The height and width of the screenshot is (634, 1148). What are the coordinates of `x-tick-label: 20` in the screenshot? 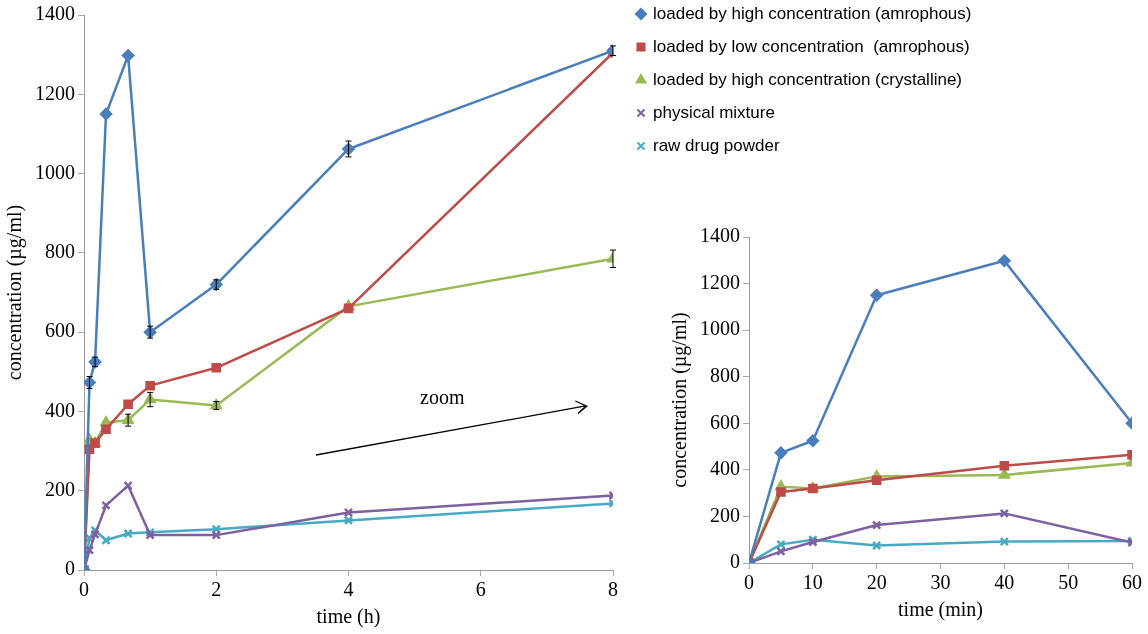 It's located at (876, 582).